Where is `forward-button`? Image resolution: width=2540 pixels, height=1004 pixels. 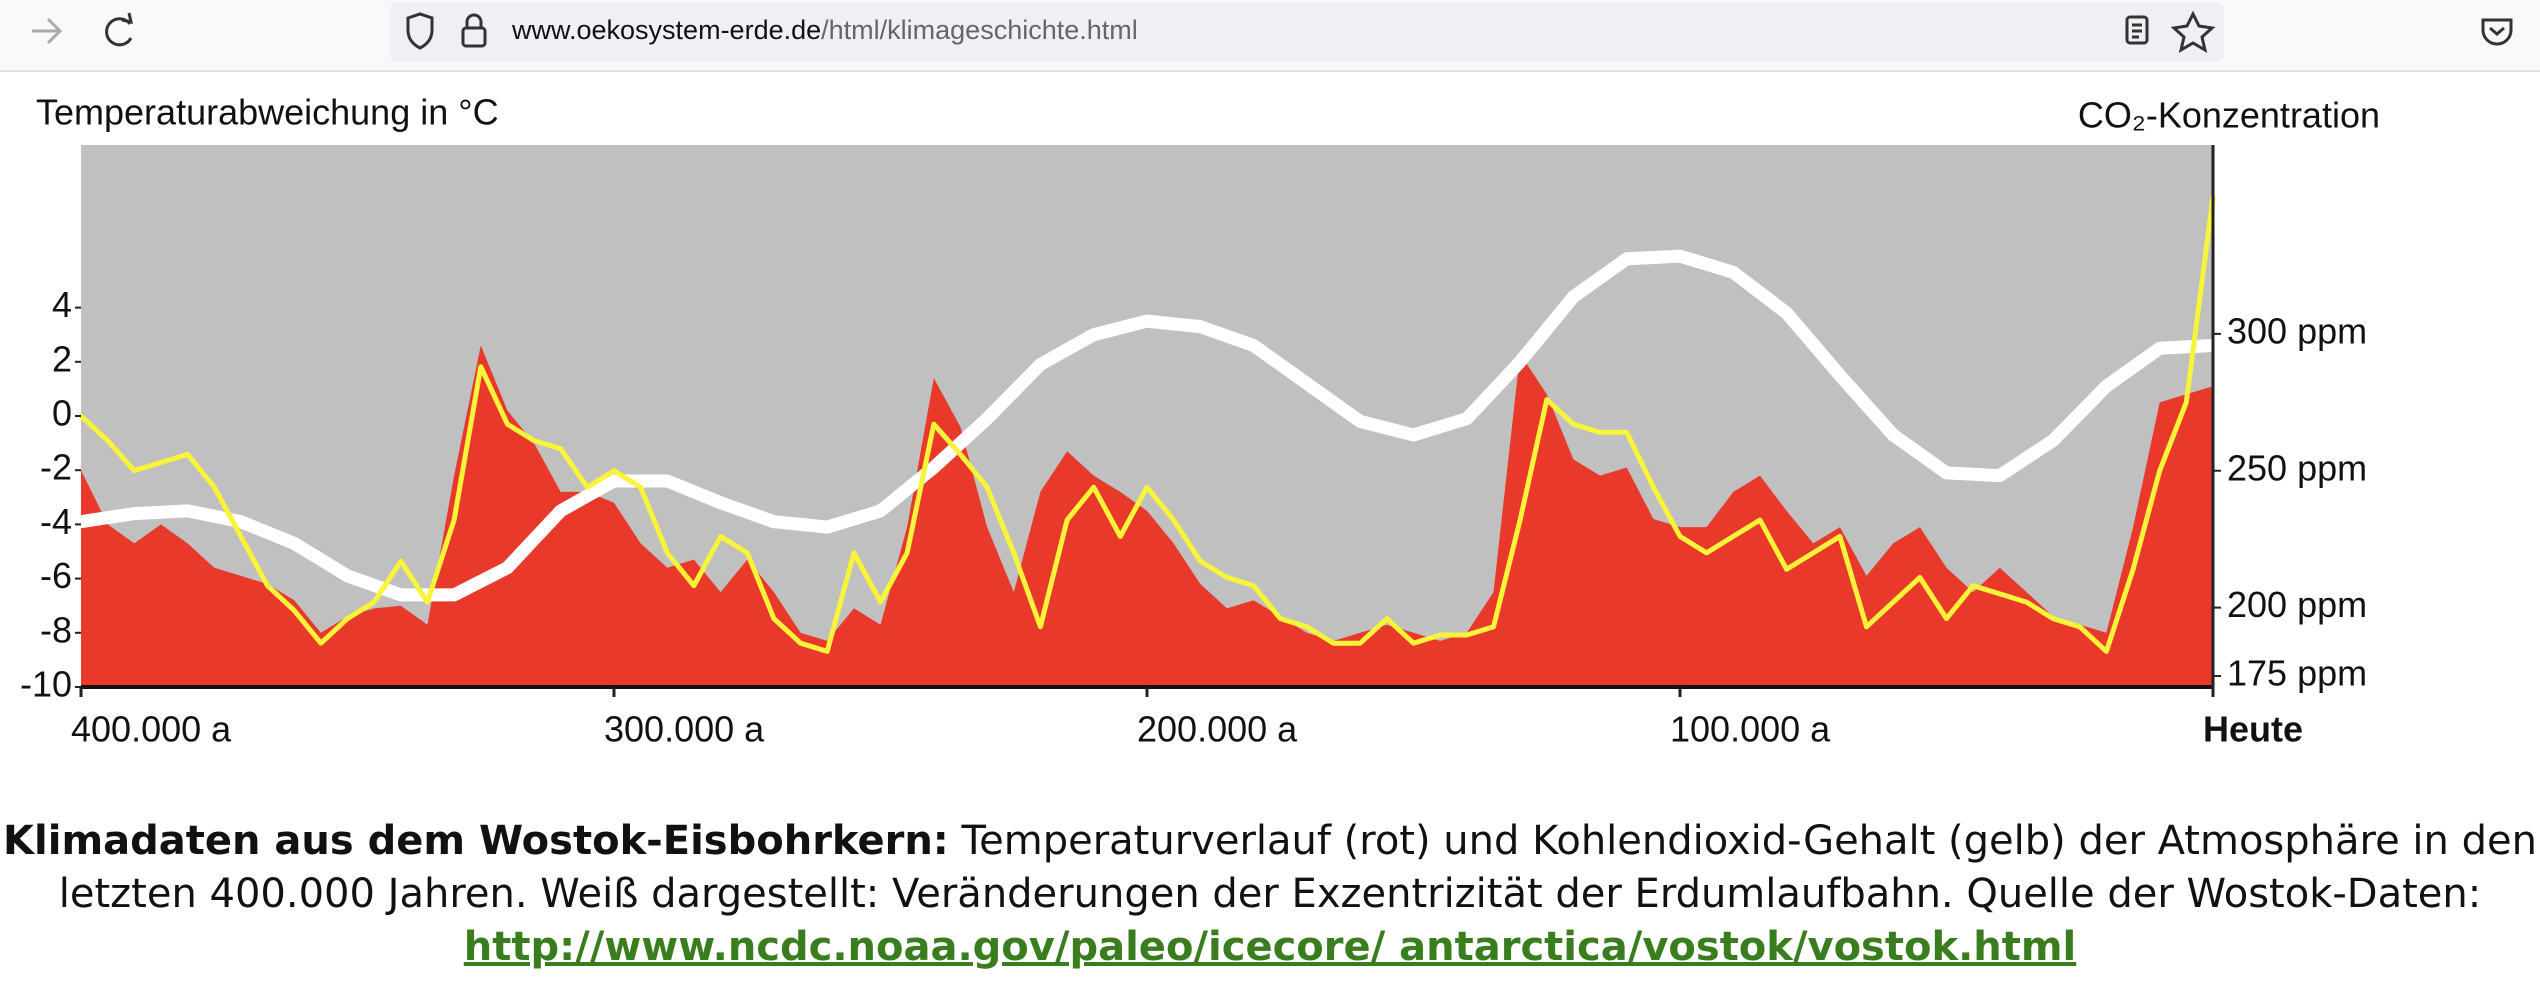 forward-button is located at coordinates (47, 31).